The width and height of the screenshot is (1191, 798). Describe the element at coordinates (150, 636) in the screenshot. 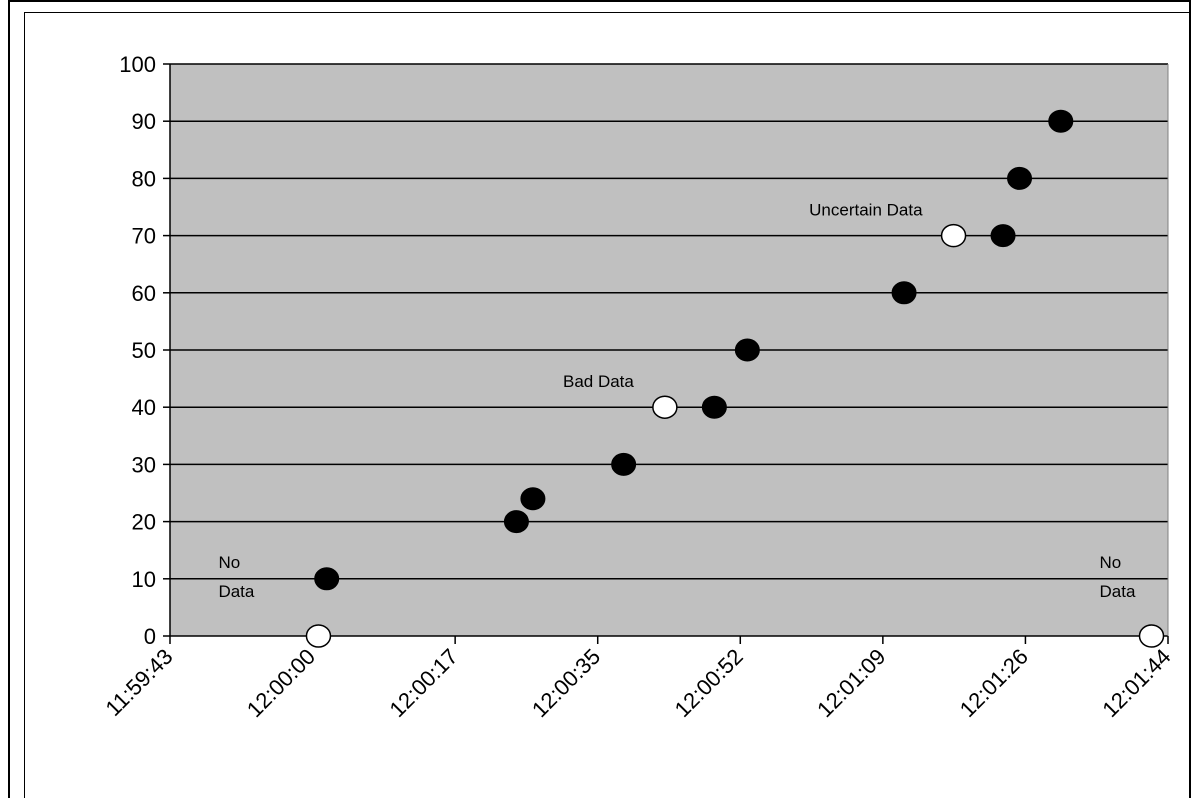

I see `y-tick-label: 0` at that location.